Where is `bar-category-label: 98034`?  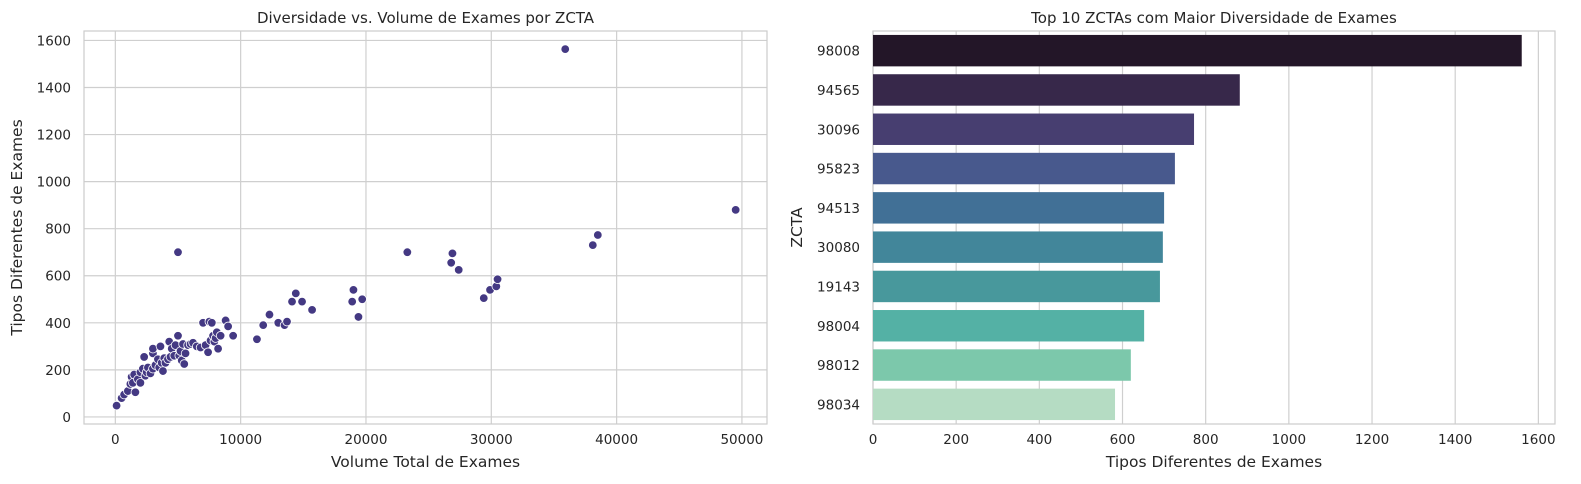
bar-category-label: 98034 is located at coordinates (838, 405).